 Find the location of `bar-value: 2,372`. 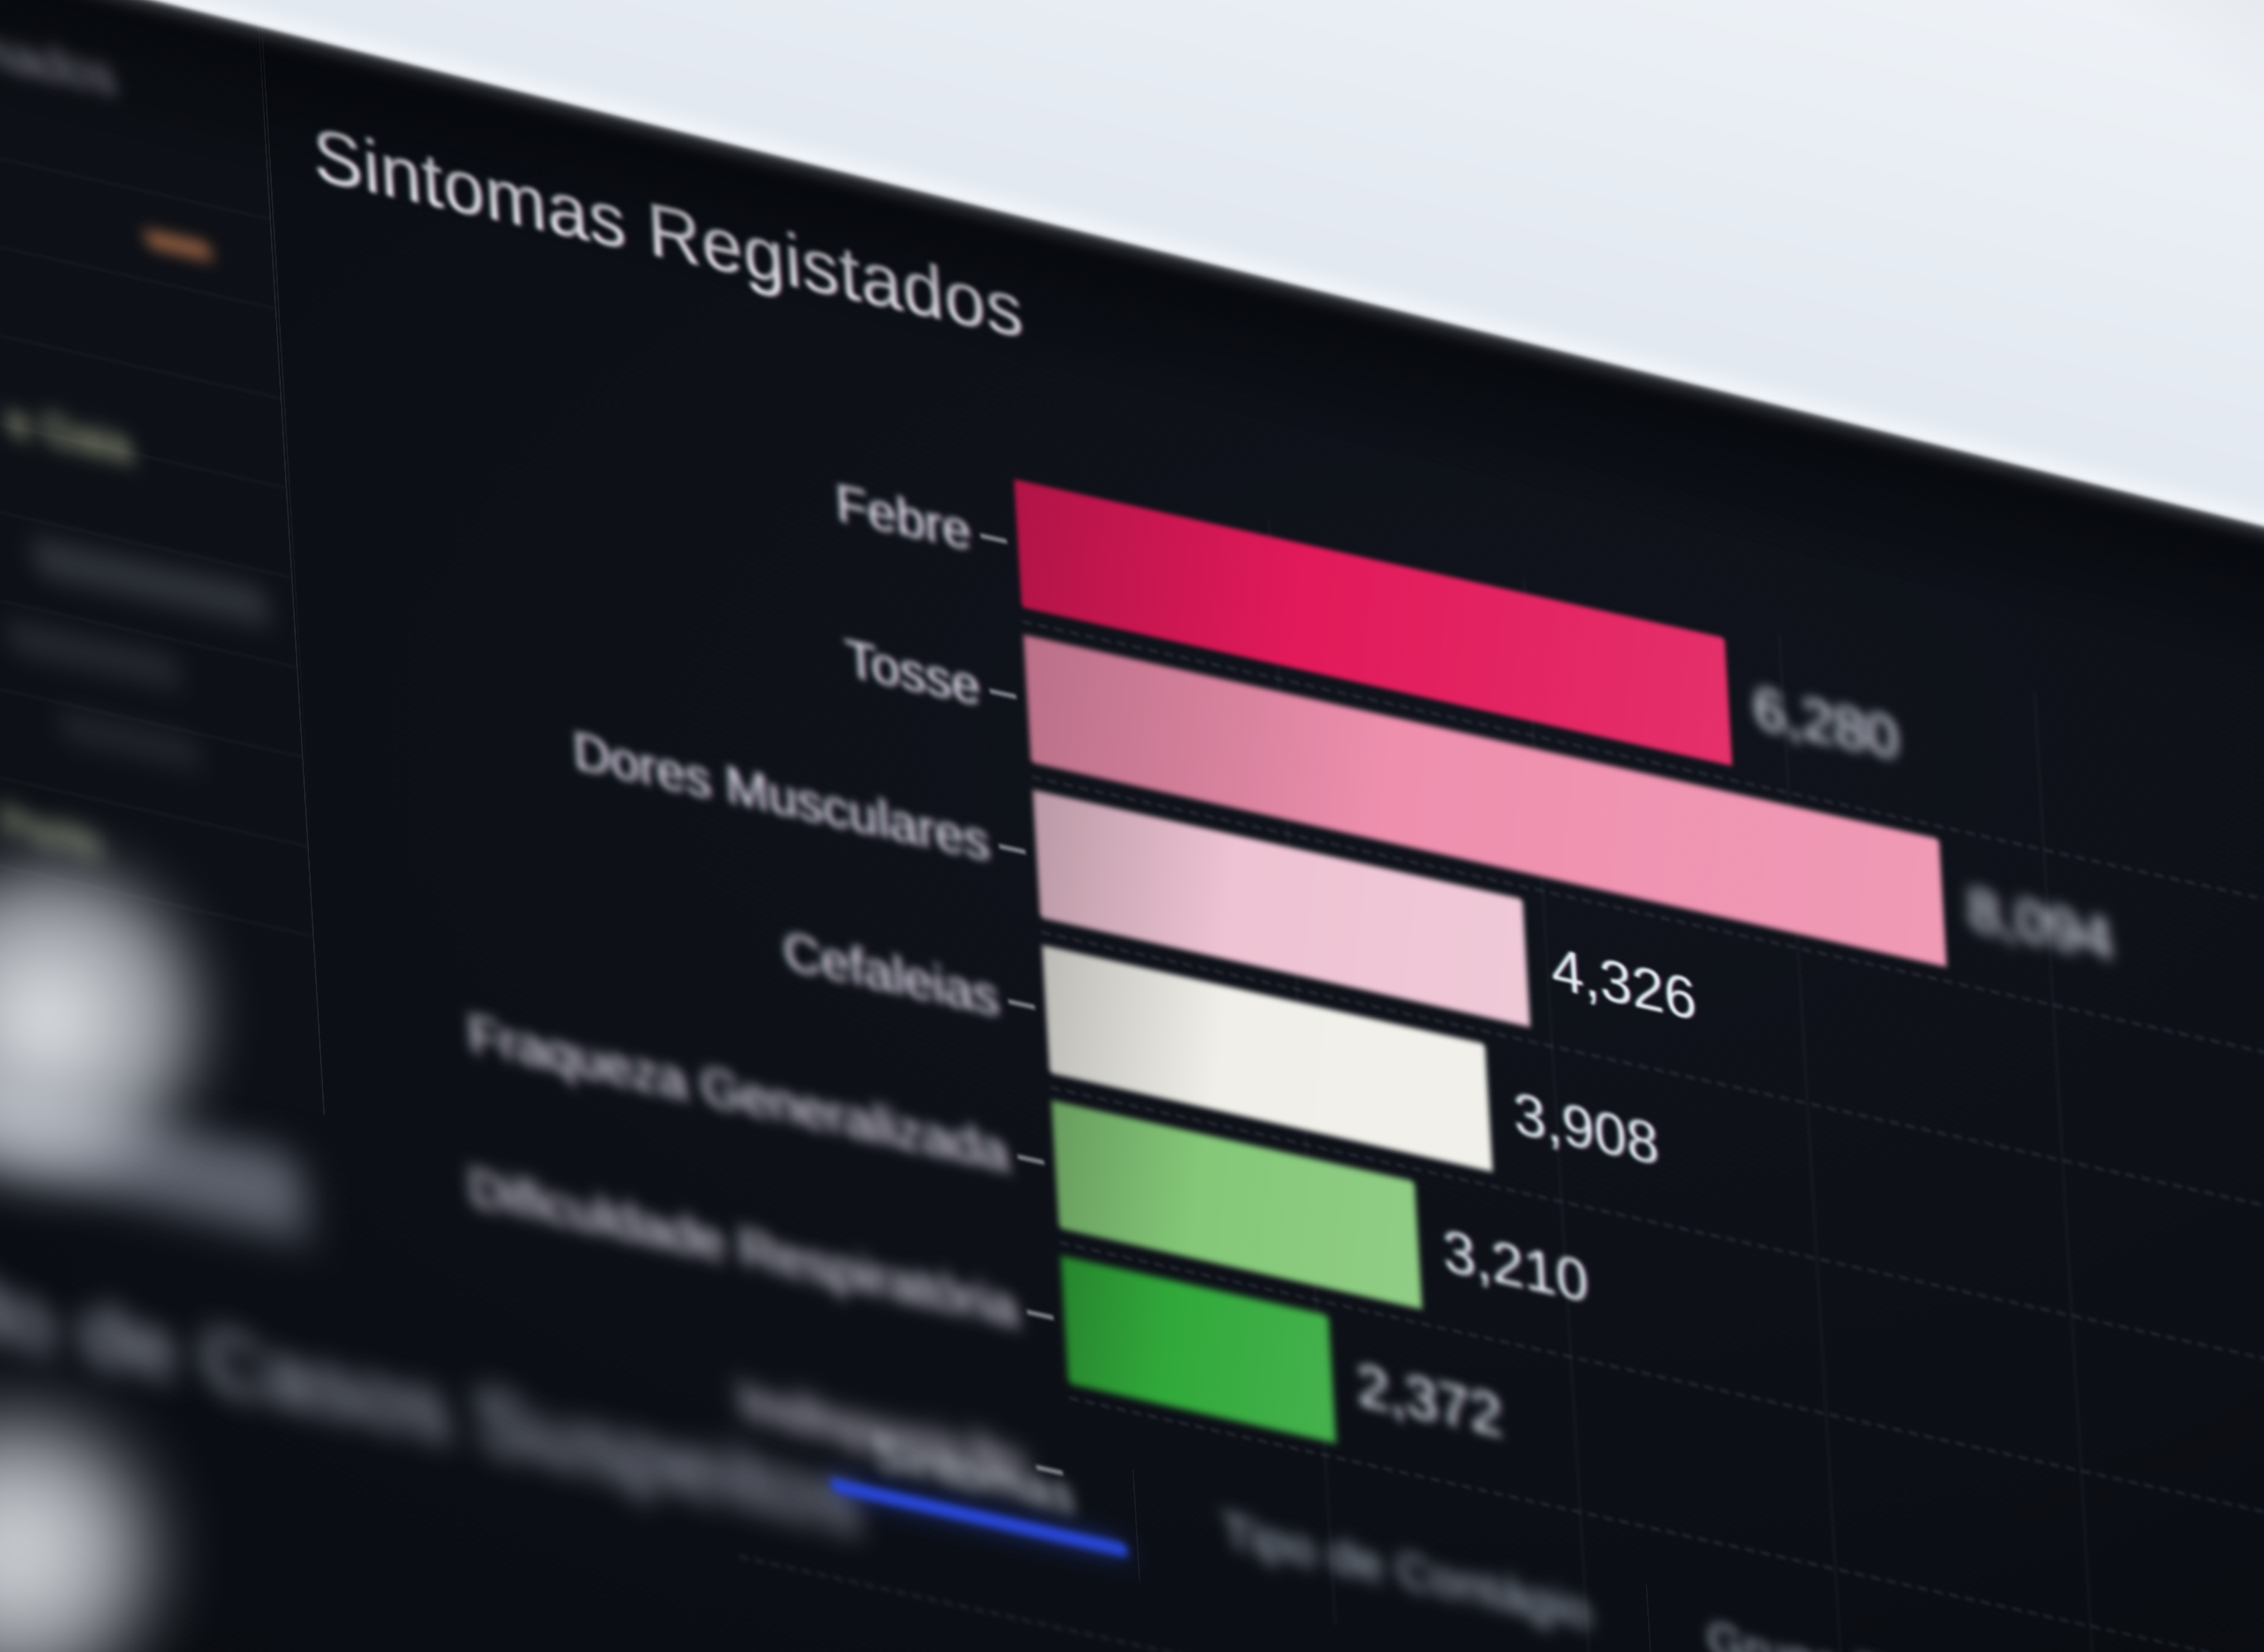

bar-value: 2,372 is located at coordinates (1429, 1400).